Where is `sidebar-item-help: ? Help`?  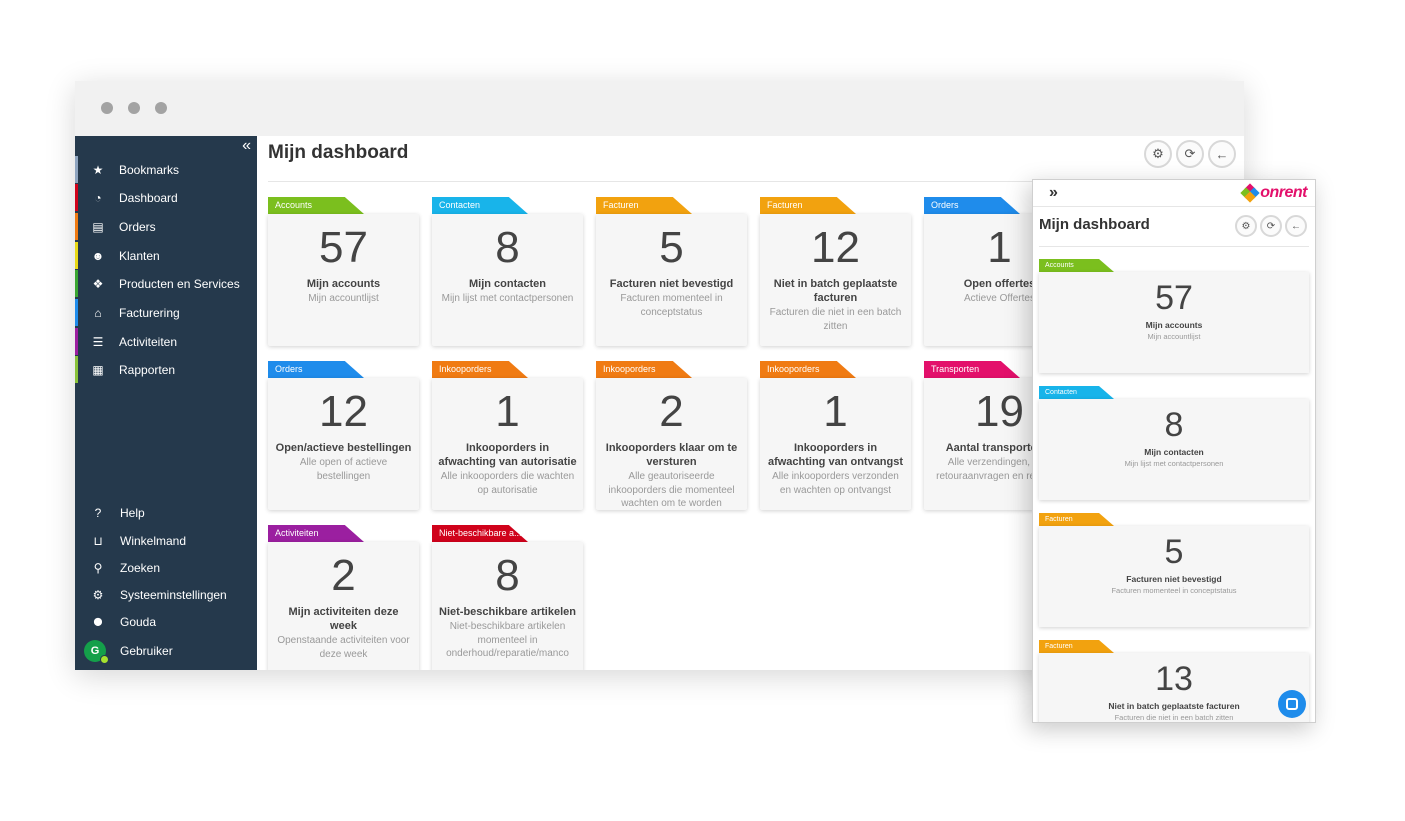 sidebar-item-help: ? Help is located at coordinates (166, 512).